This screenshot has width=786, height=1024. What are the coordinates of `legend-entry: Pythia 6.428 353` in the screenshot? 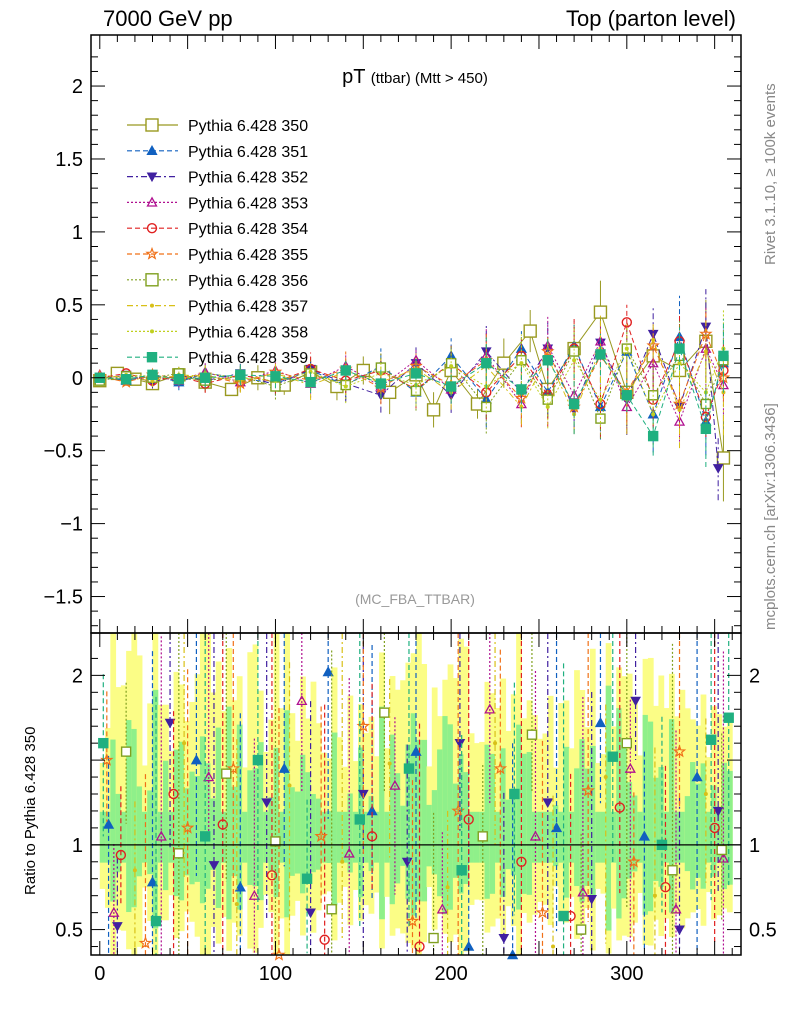 It's located at (217, 203).